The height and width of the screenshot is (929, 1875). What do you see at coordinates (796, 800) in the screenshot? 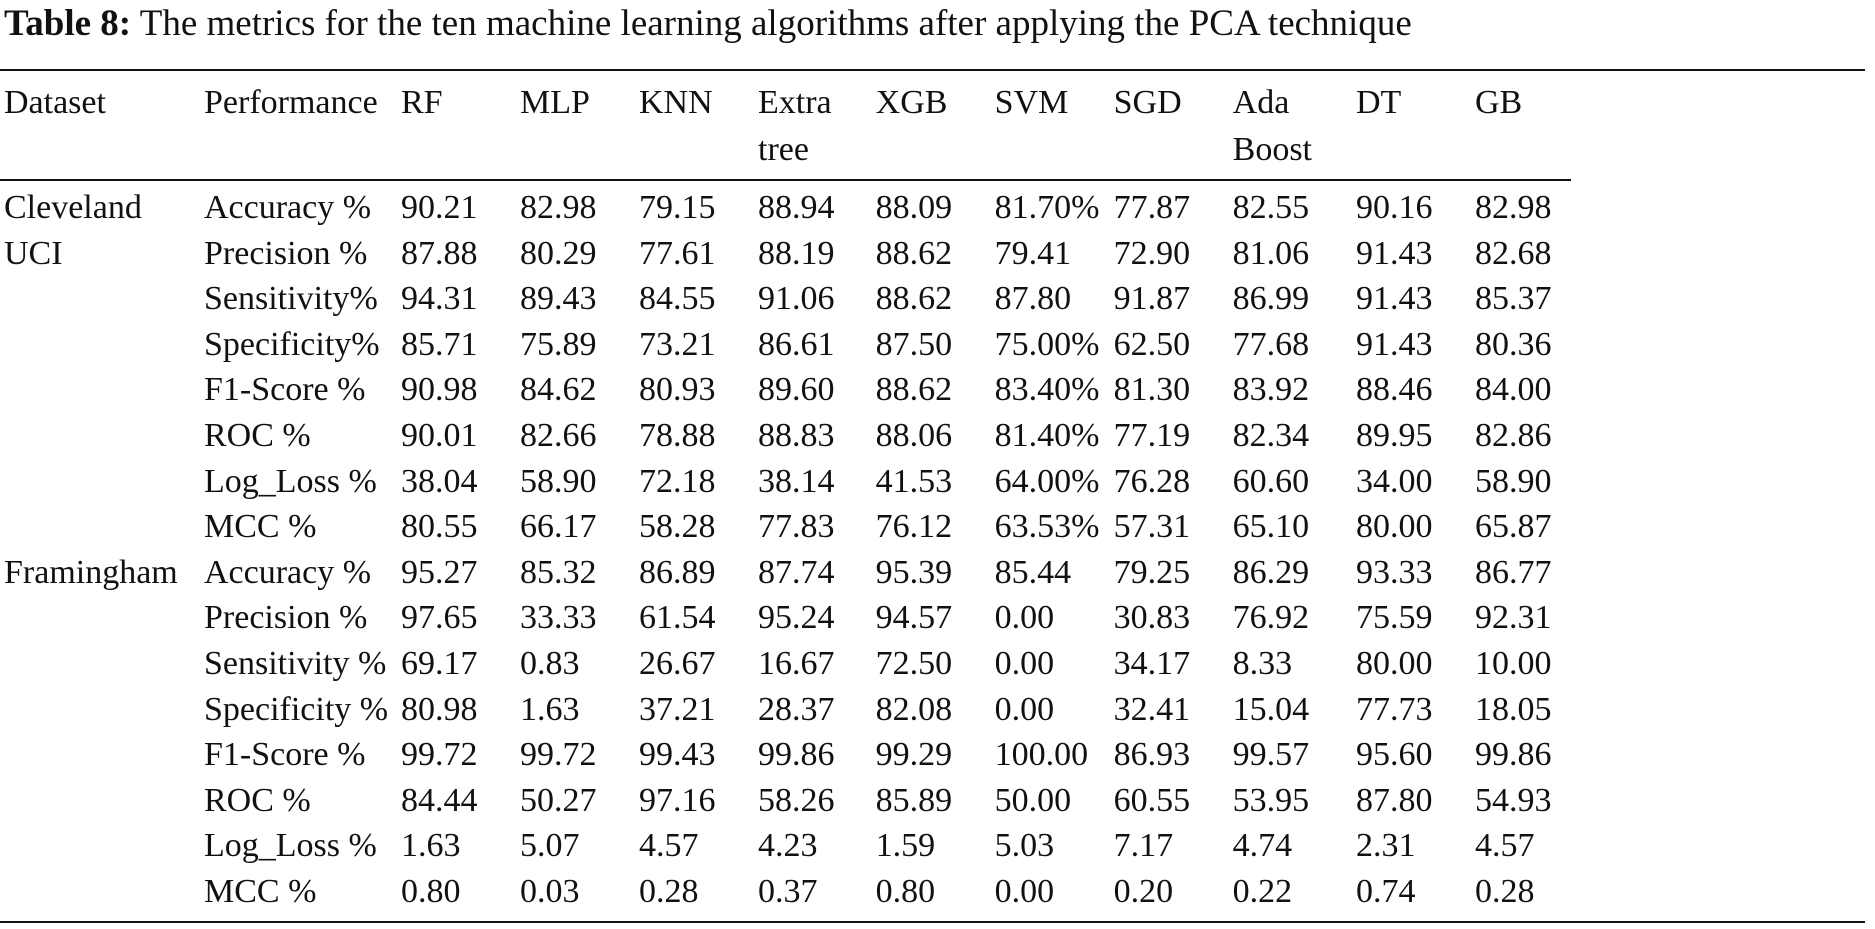
I see `value-cell: 58.26` at bounding box center [796, 800].